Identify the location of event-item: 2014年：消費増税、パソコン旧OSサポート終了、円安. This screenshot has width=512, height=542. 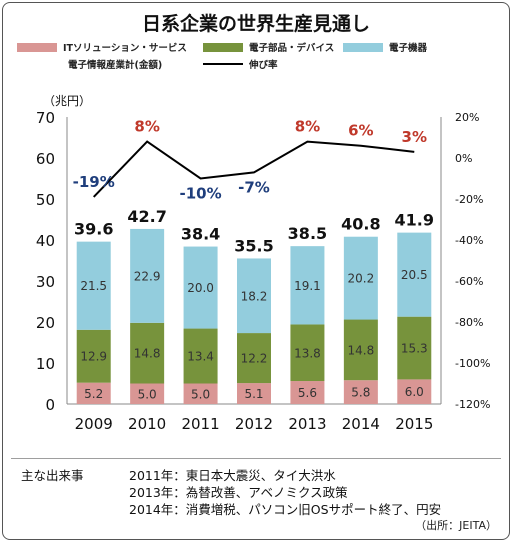
(285, 509).